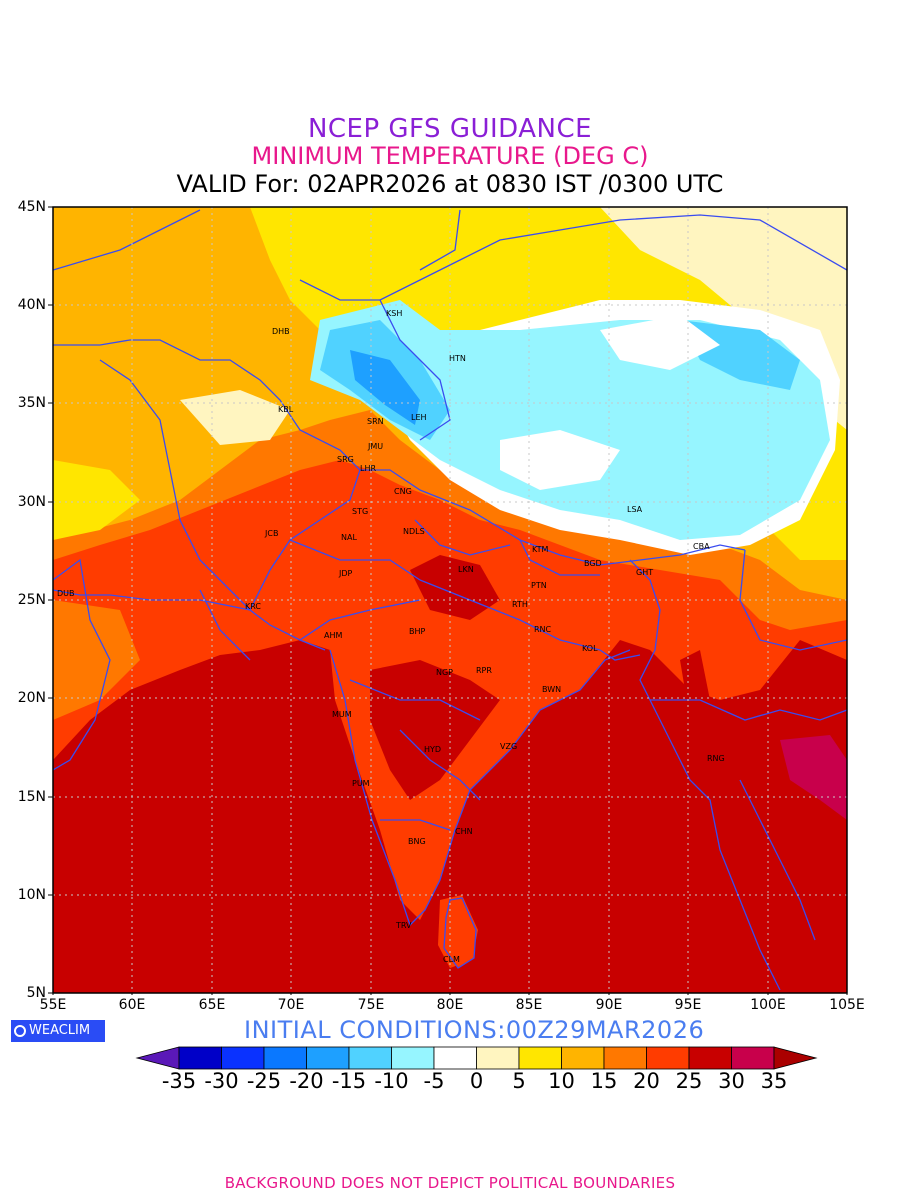  Describe the element at coordinates (349, 537) in the screenshot. I see `city-label: NAL` at that location.